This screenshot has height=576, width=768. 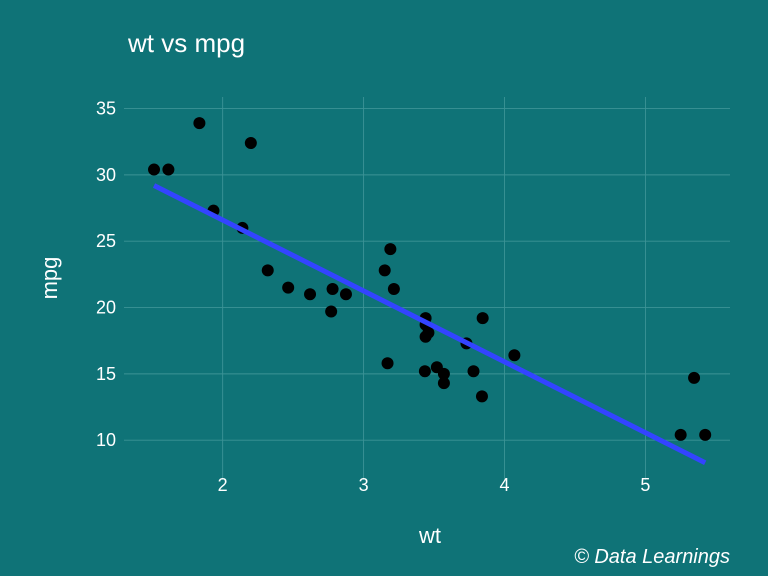 I want to click on chart-title: wt vs mpg, so click(x=186, y=43).